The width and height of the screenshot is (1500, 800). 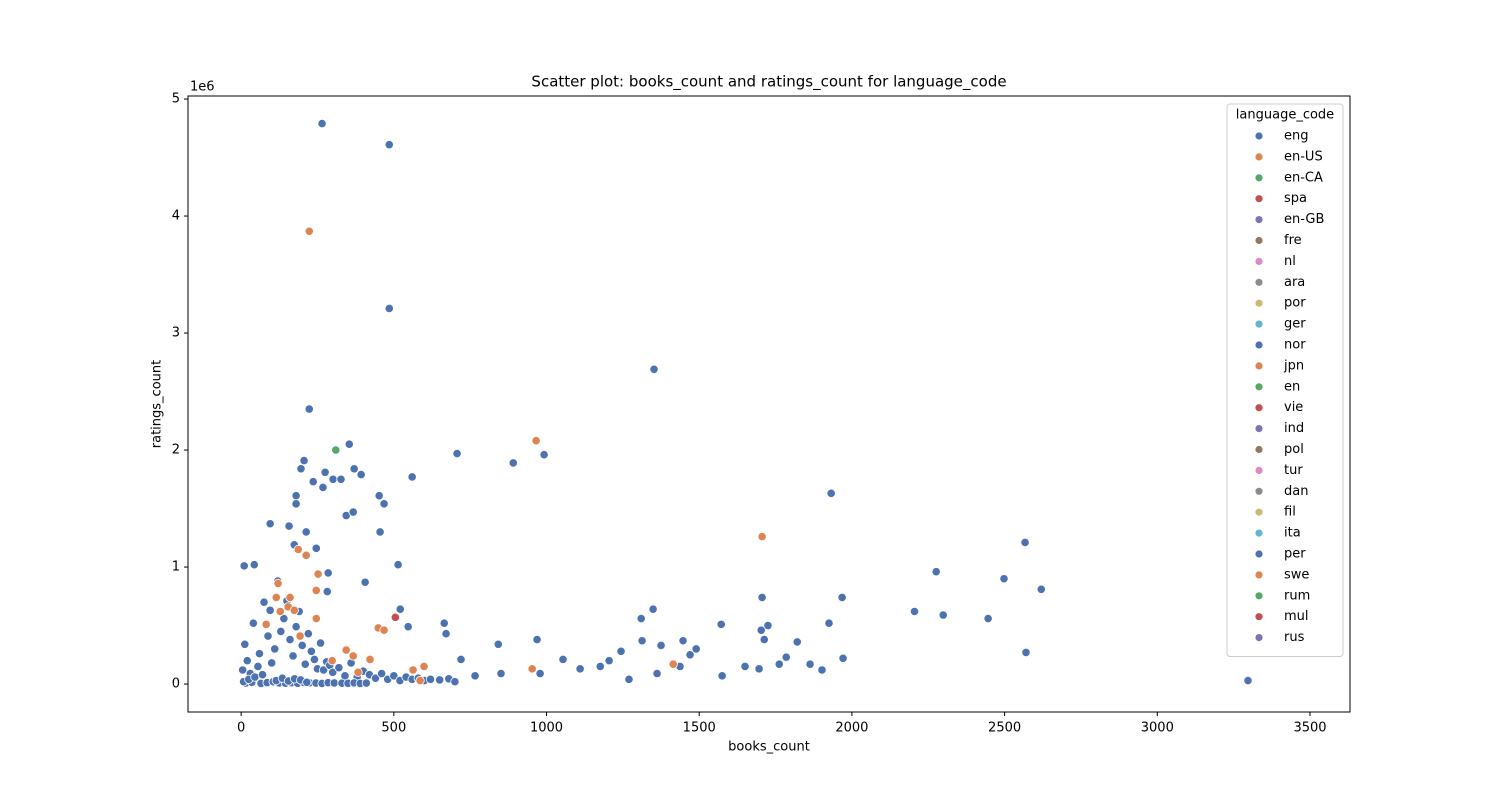 I want to click on legend-label: per, so click(x=1295, y=554).